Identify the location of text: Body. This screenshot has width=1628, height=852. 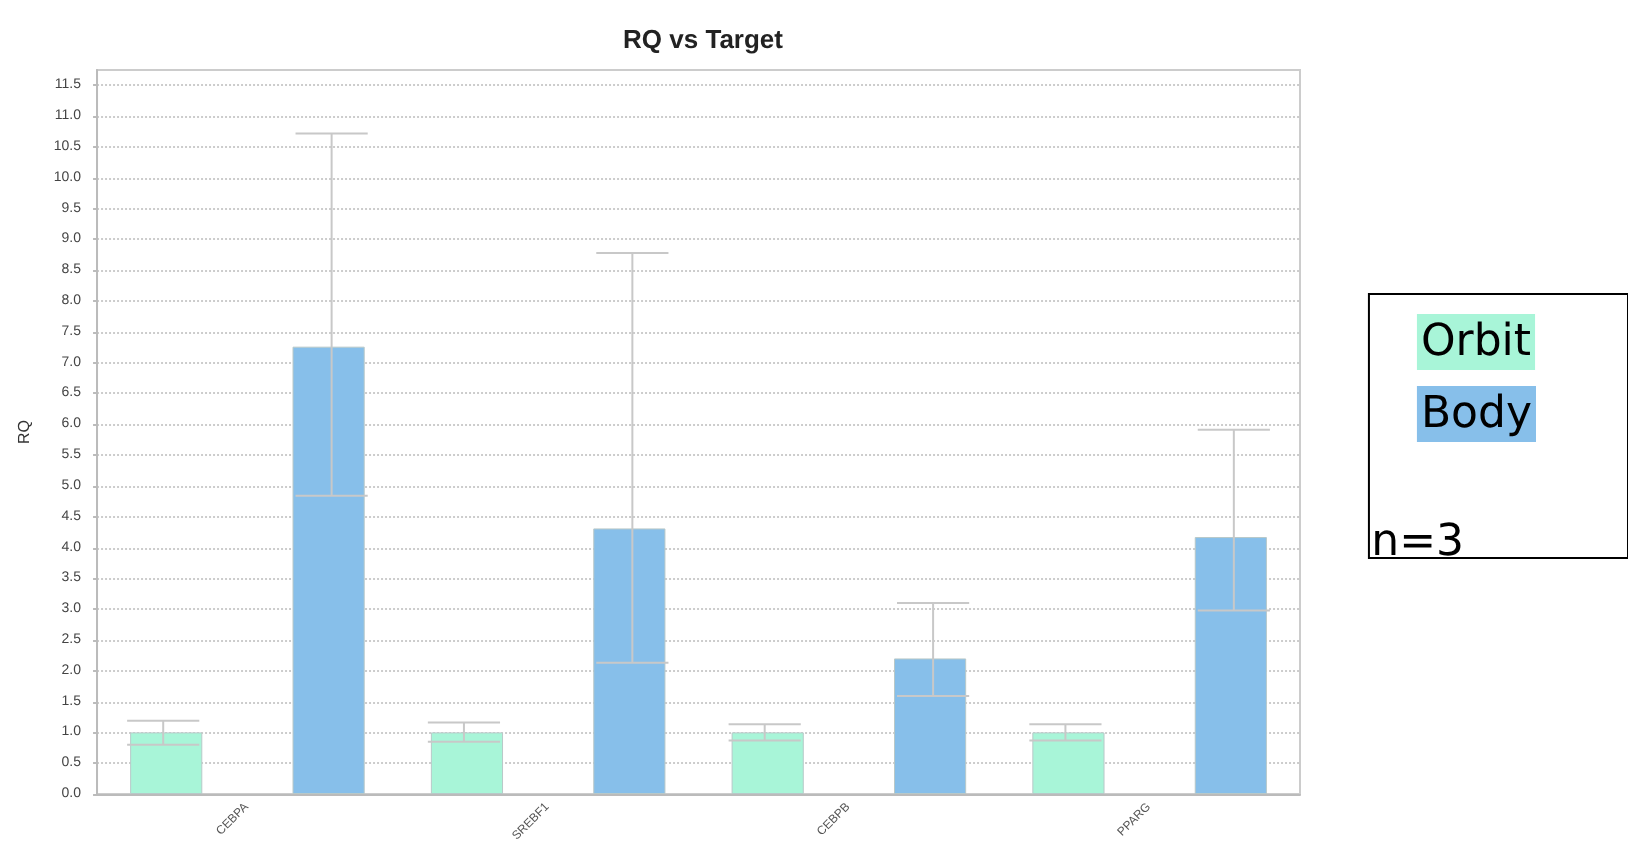
(1476, 414).